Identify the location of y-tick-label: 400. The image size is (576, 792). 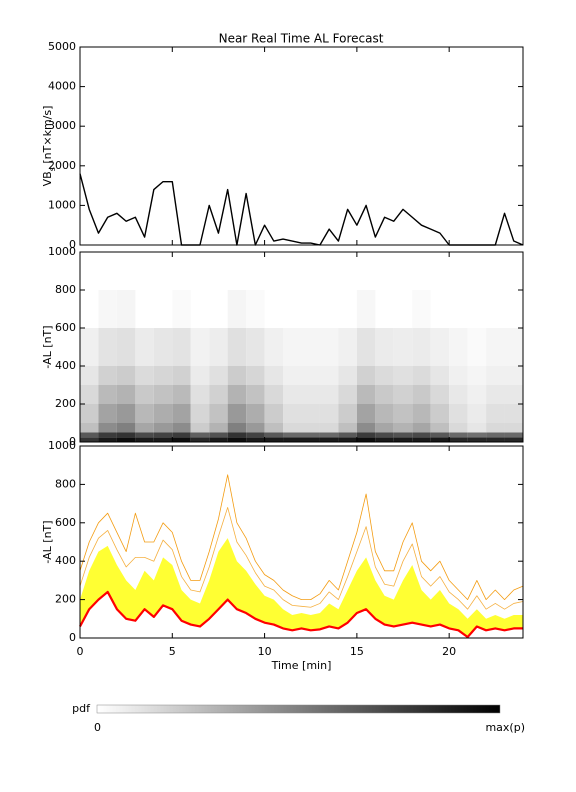
(65, 560).